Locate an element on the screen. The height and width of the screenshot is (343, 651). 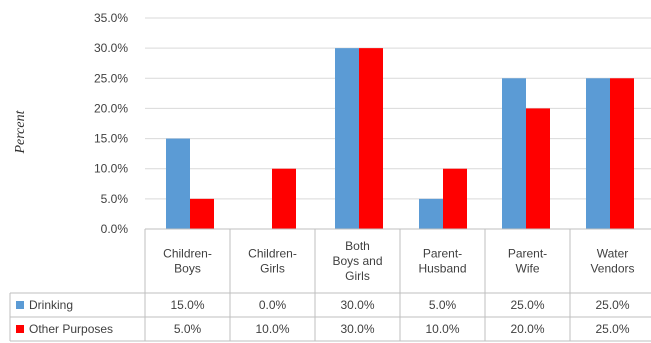
category-label: Boys and is located at coordinates (357, 261).